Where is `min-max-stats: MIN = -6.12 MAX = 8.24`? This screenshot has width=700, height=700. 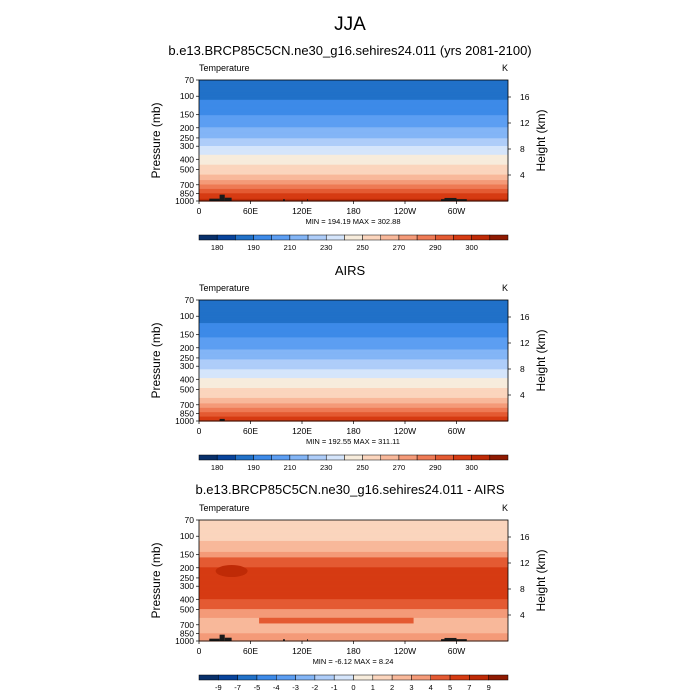 min-max-stats: MIN = -6.12 MAX = 8.24 is located at coordinates (353, 661).